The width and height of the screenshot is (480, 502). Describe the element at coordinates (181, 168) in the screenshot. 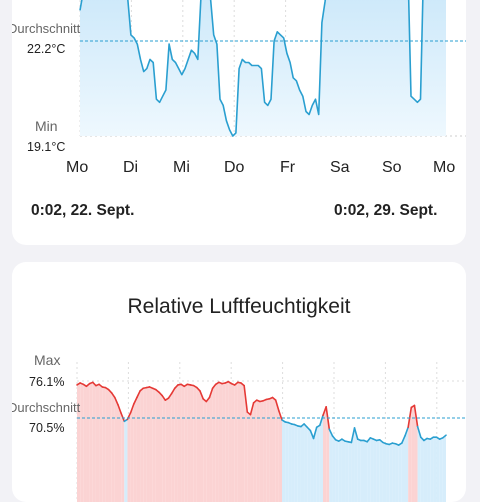

I see `x-tick-mi: Mi` at that location.